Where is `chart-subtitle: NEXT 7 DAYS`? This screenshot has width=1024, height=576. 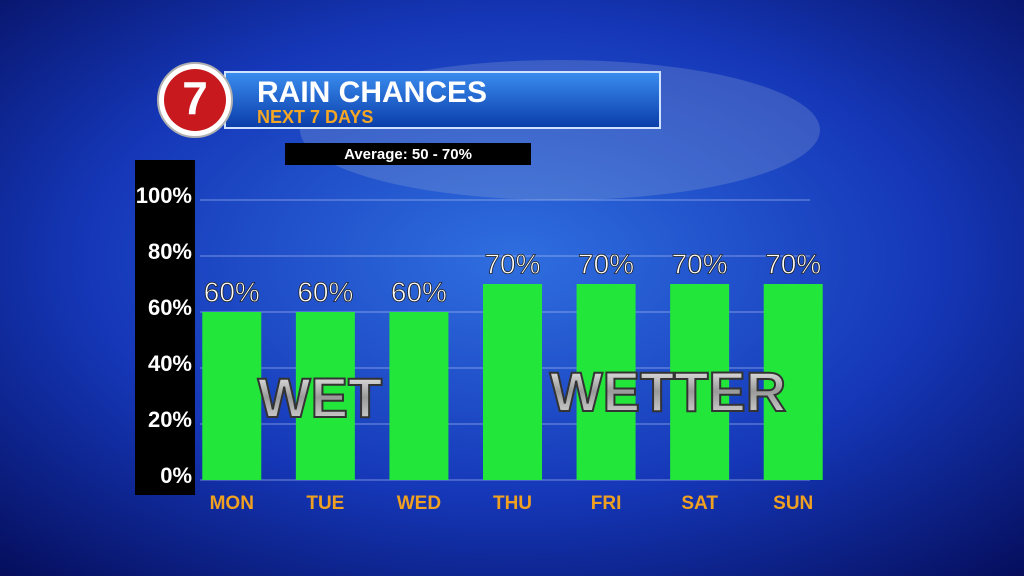 chart-subtitle: NEXT 7 DAYS is located at coordinates (315, 117).